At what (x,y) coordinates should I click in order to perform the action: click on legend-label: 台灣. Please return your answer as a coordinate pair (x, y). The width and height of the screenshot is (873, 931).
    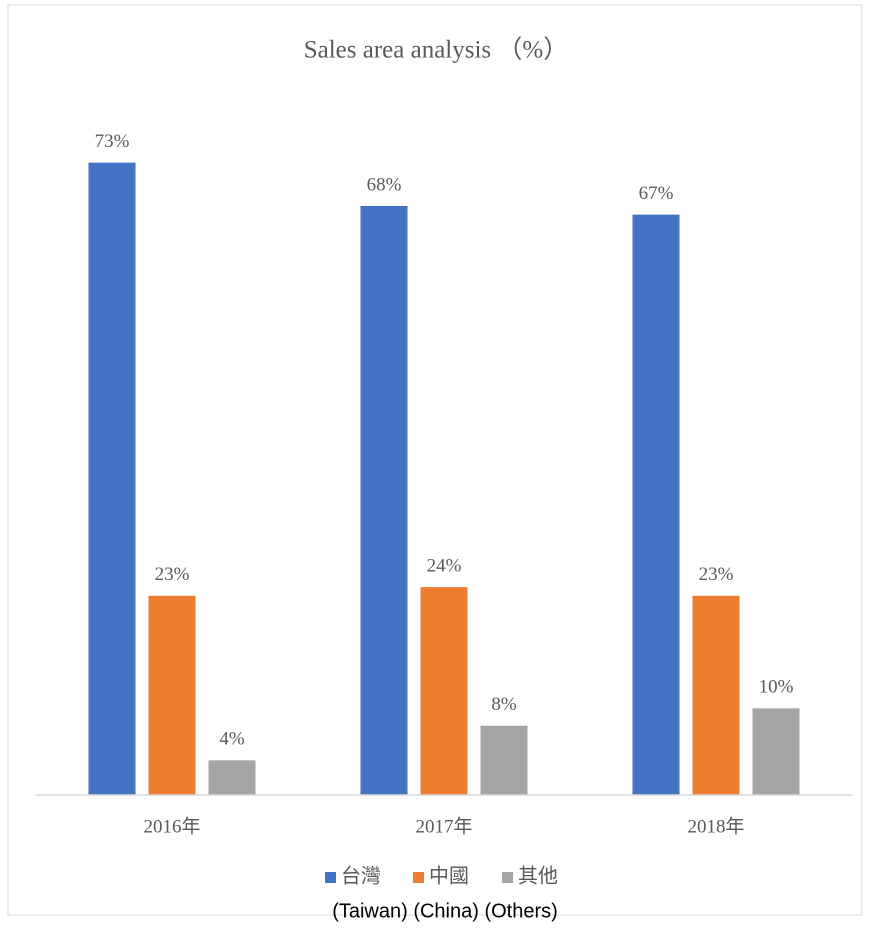
    Looking at the image, I should click on (361, 876).